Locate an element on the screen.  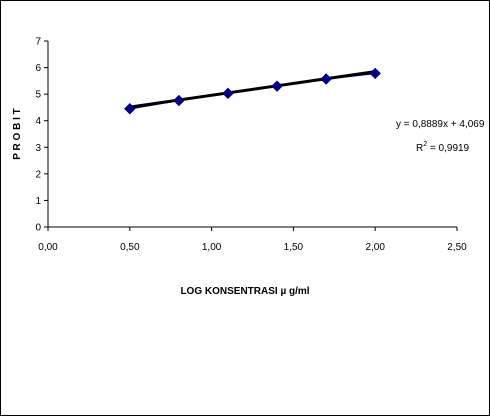
y-axis-title: P R O B I T is located at coordinates (17, 134).